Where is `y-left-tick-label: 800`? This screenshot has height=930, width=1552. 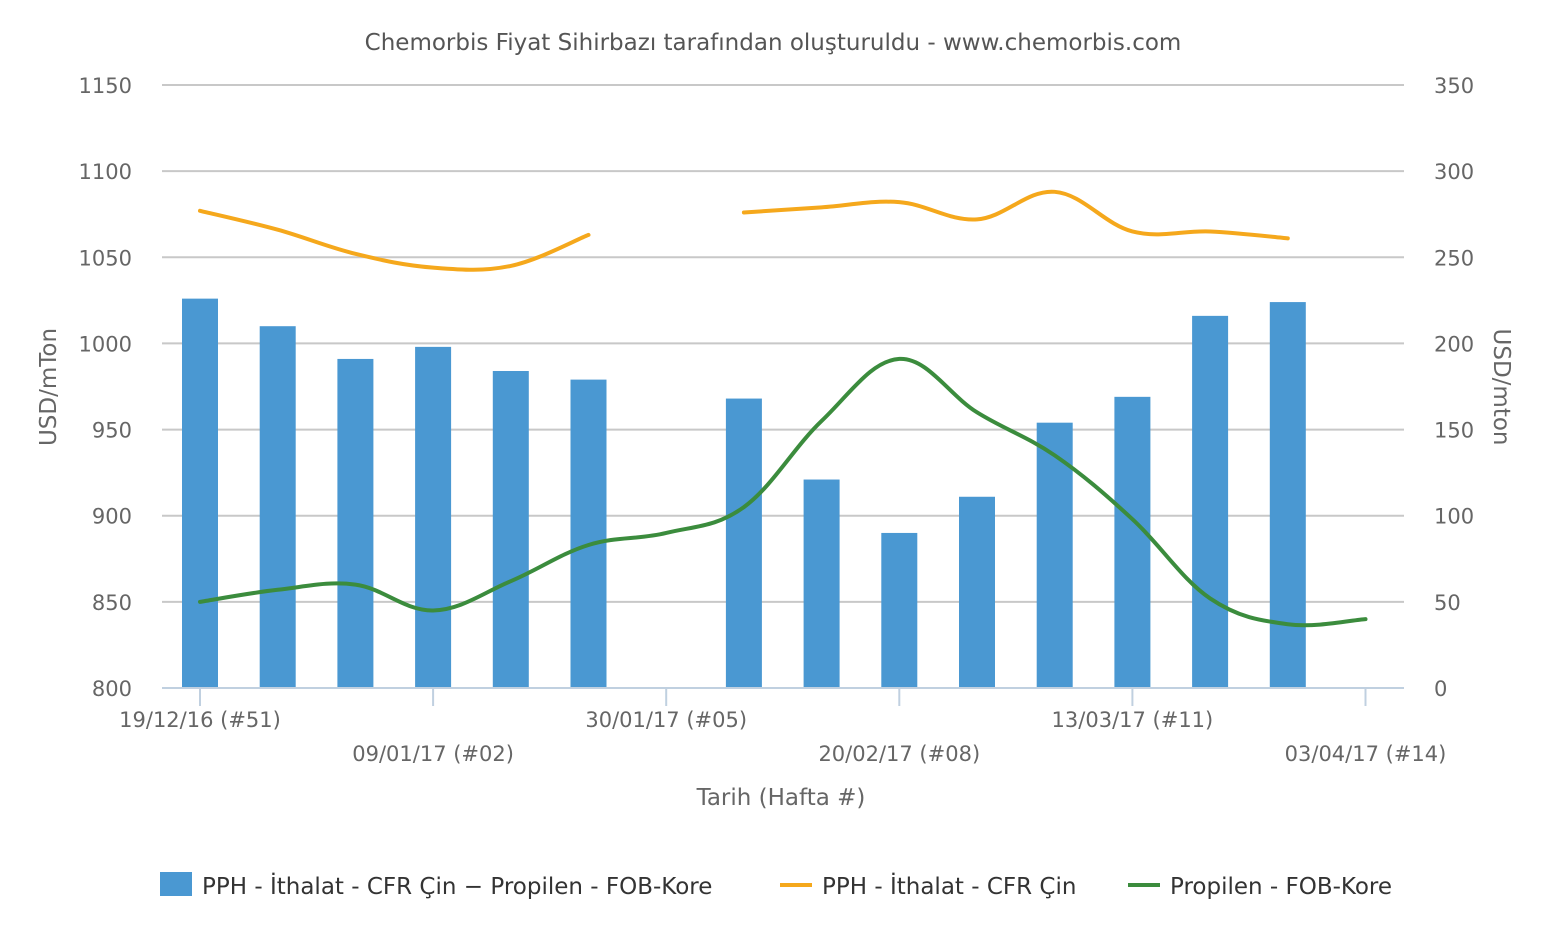
y-left-tick-label: 800 is located at coordinates (112, 689).